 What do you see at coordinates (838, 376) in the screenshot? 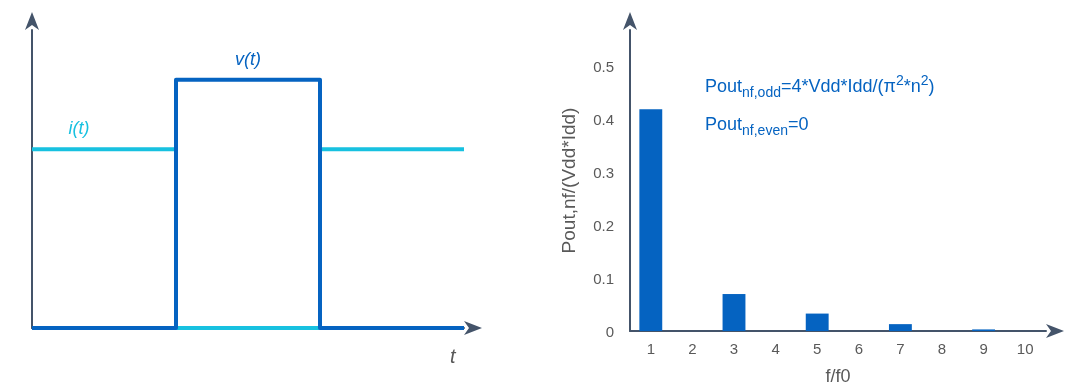
I see `x-axis-title: f/f0` at bounding box center [838, 376].